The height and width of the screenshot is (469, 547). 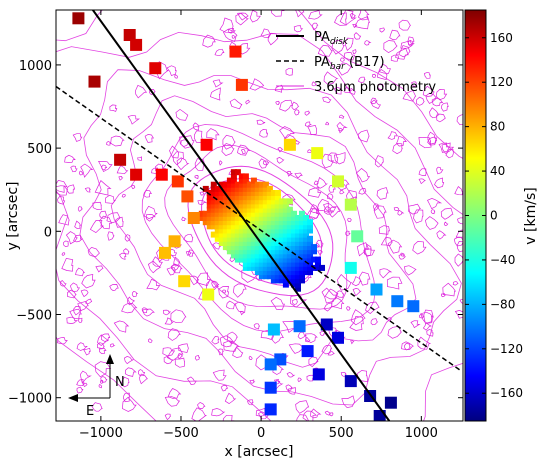 I want to click on colorbar: 160 120 80 40 0 −40 −80 −120 −160 v [km/s], so click(x=501, y=215).